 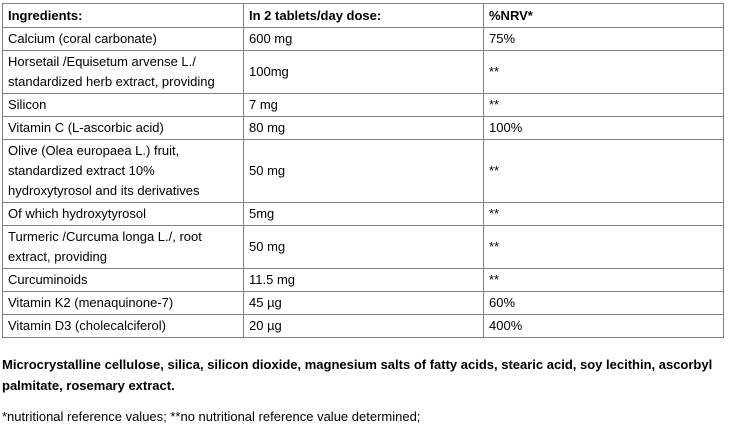 I want to click on nrv-cell: 60%, so click(x=603, y=303).